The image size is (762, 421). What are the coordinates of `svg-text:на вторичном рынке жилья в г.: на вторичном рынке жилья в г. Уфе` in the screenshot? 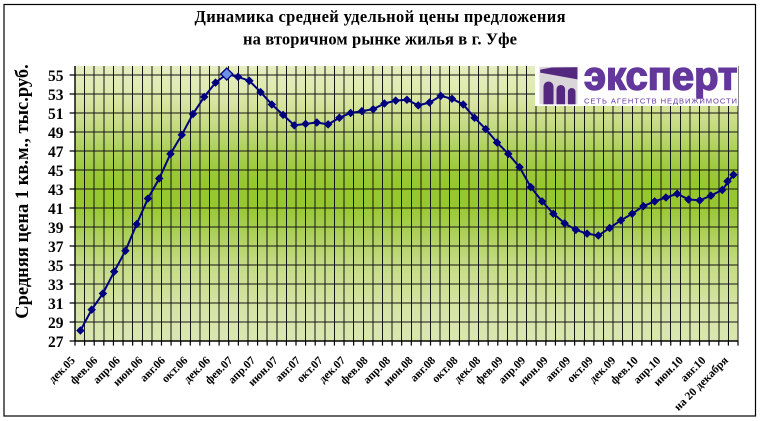 It's located at (380, 39).